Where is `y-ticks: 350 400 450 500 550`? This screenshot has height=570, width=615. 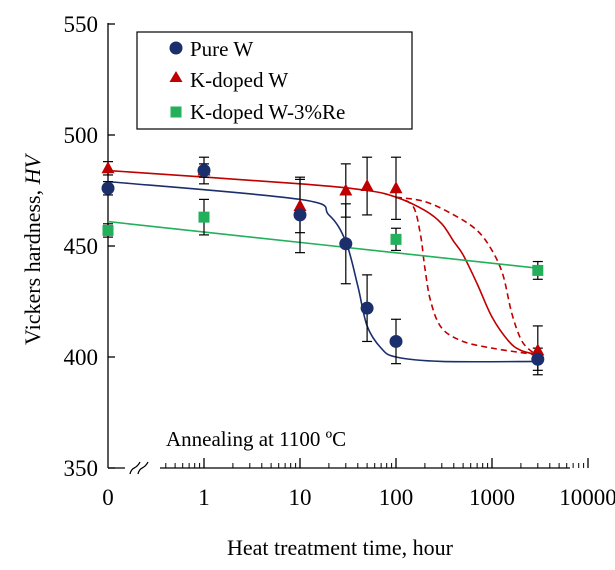
y-ticks: 350 400 450 500 550 is located at coordinates (89, 246).